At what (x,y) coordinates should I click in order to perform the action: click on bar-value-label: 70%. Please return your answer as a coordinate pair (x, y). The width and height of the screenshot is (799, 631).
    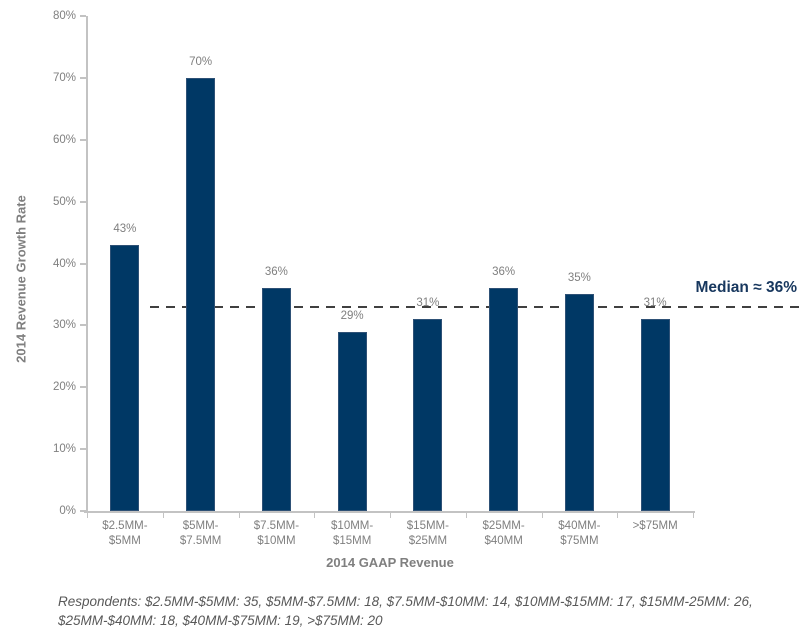
    Looking at the image, I should click on (201, 61).